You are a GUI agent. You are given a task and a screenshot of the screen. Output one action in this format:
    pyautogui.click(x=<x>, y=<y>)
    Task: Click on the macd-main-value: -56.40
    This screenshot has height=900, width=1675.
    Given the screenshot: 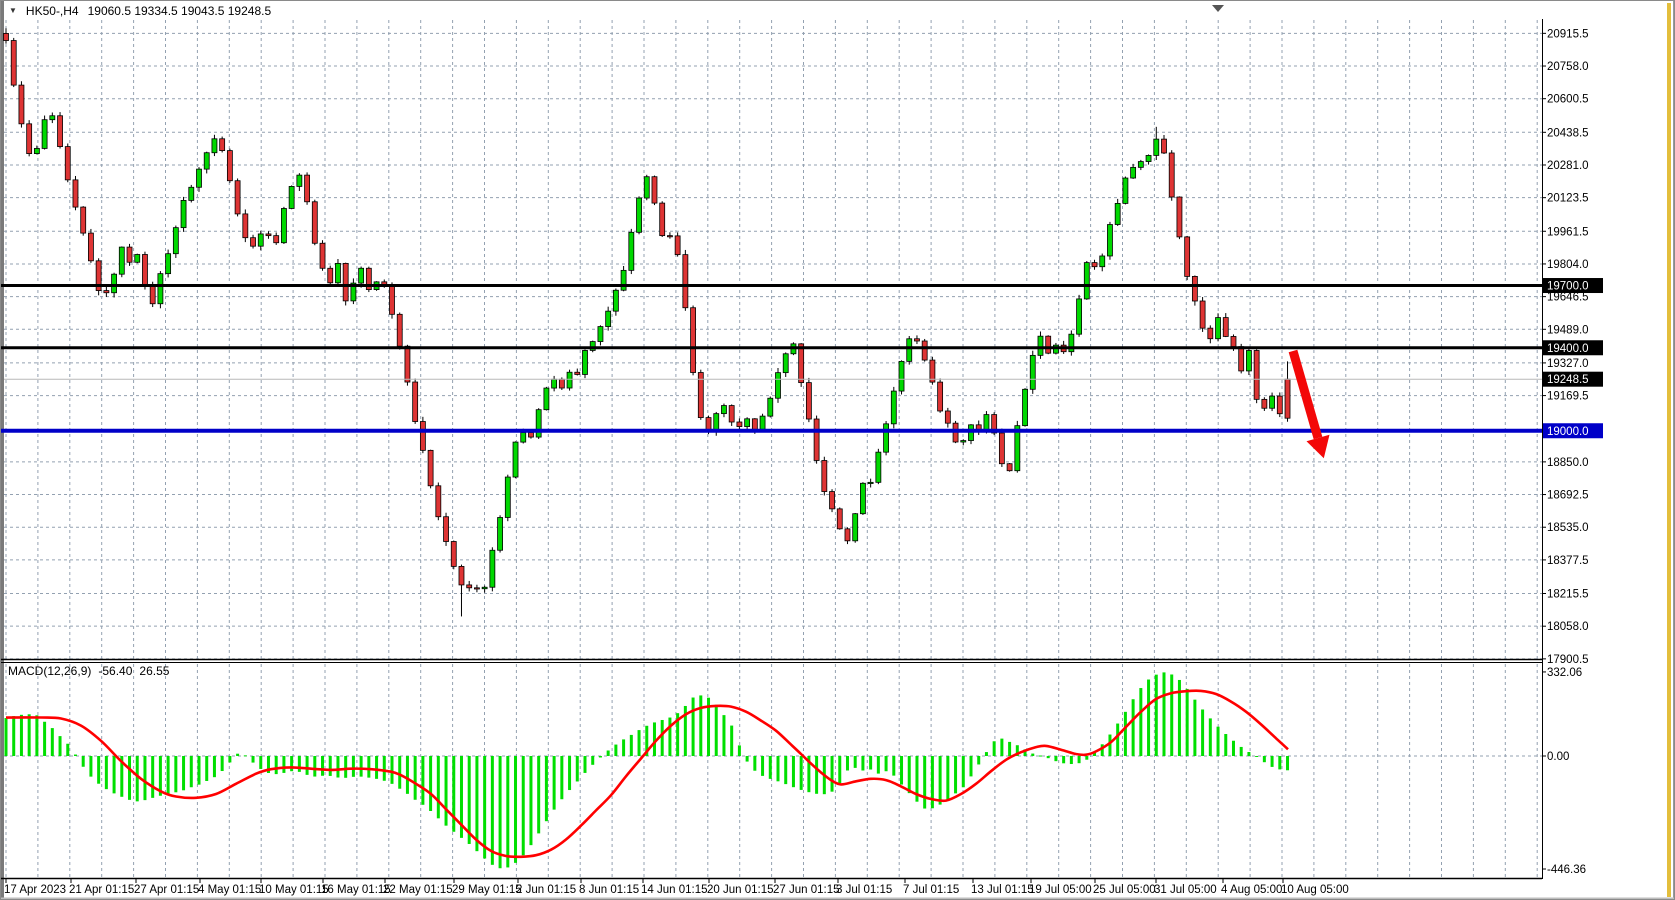 What is the action you would take?
    pyautogui.click(x=115, y=671)
    